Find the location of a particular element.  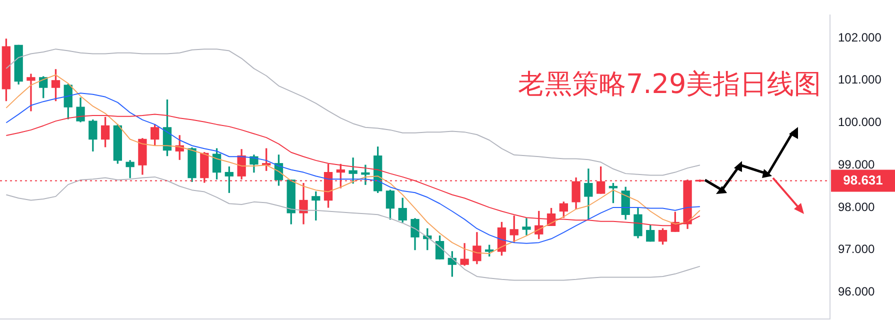

y-tick-label: 97.000 is located at coordinates (857, 249).